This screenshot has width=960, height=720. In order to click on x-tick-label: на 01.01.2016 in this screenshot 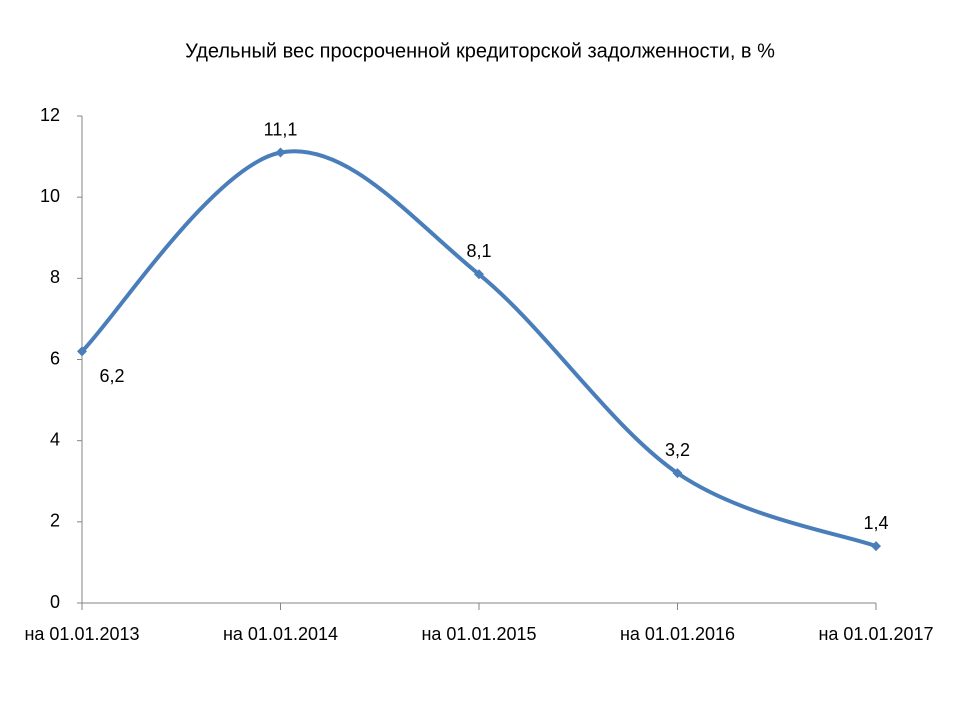, I will do `click(677, 634)`.